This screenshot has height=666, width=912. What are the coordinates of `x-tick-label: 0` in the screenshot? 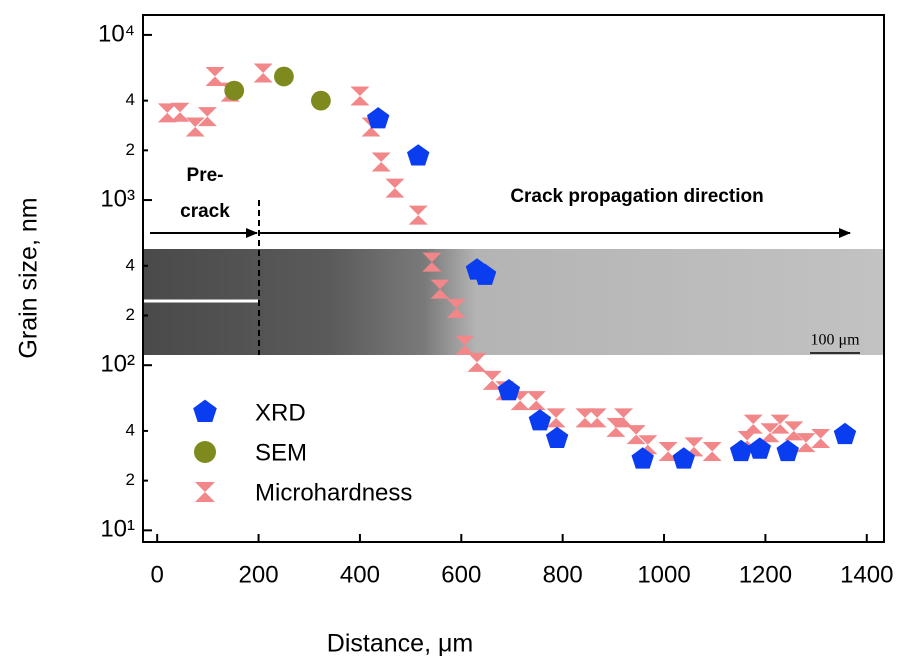 It's located at (157, 574).